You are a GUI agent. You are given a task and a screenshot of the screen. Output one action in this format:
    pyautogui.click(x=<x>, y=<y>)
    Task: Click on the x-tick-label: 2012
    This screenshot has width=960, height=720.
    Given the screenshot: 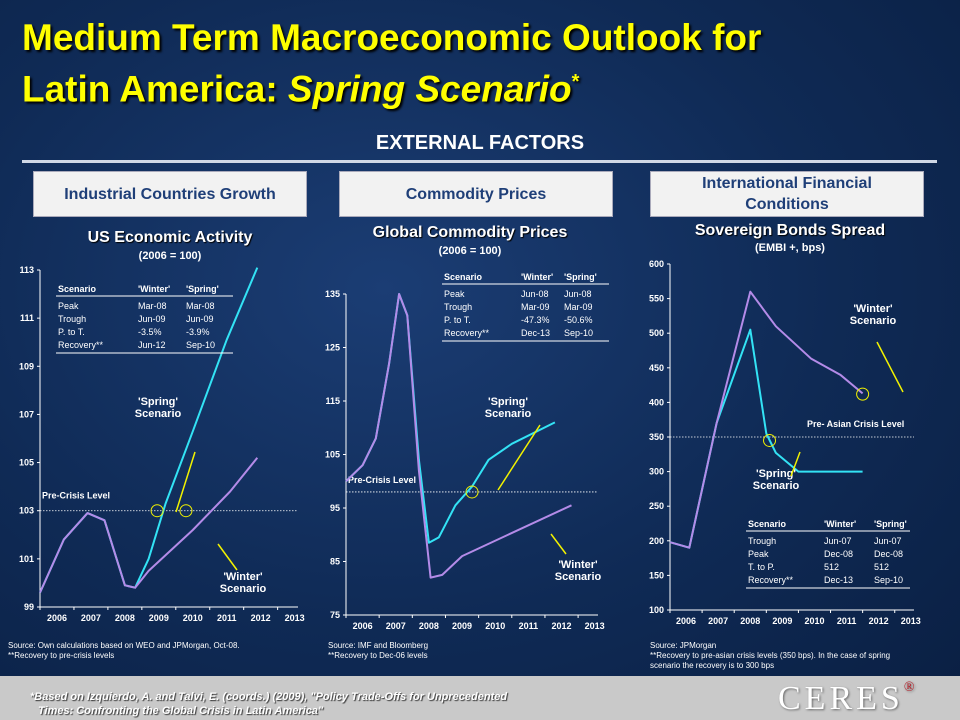 What is the action you would take?
    pyautogui.click(x=562, y=626)
    